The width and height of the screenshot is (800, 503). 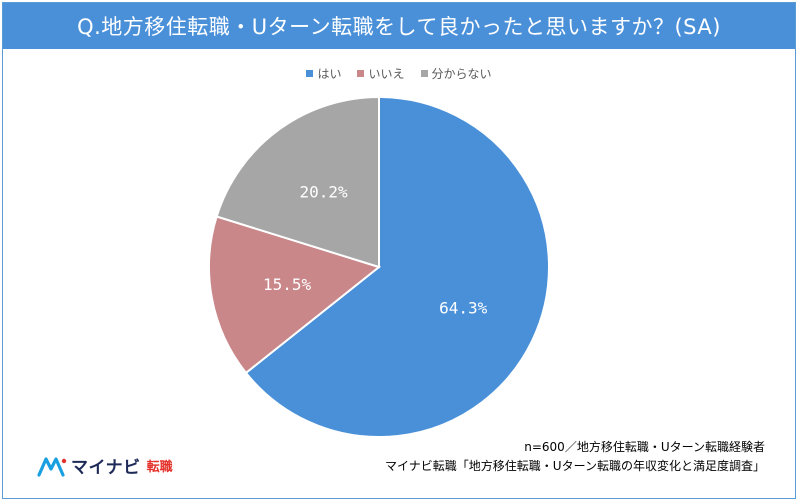 I want to click on pie-slice-dont-know, so click(x=297, y=182).